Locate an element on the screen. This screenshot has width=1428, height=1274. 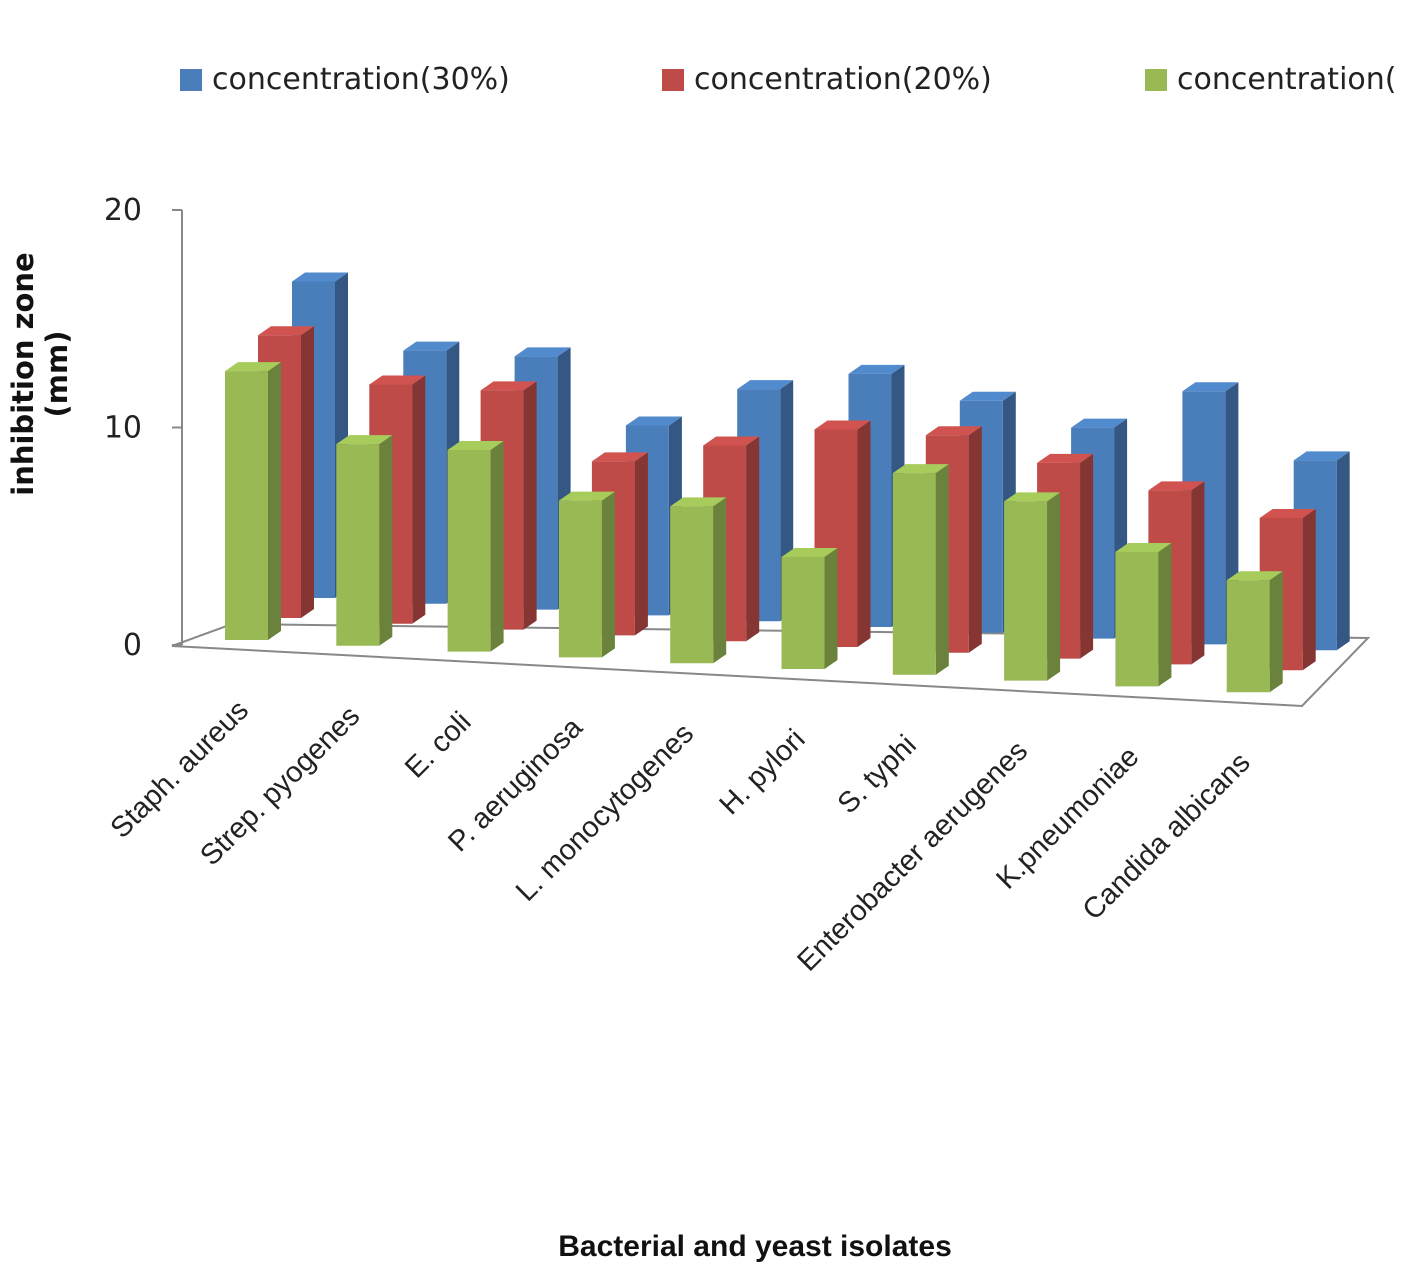
legend-swatch-blue is located at coordinates (191, 79).